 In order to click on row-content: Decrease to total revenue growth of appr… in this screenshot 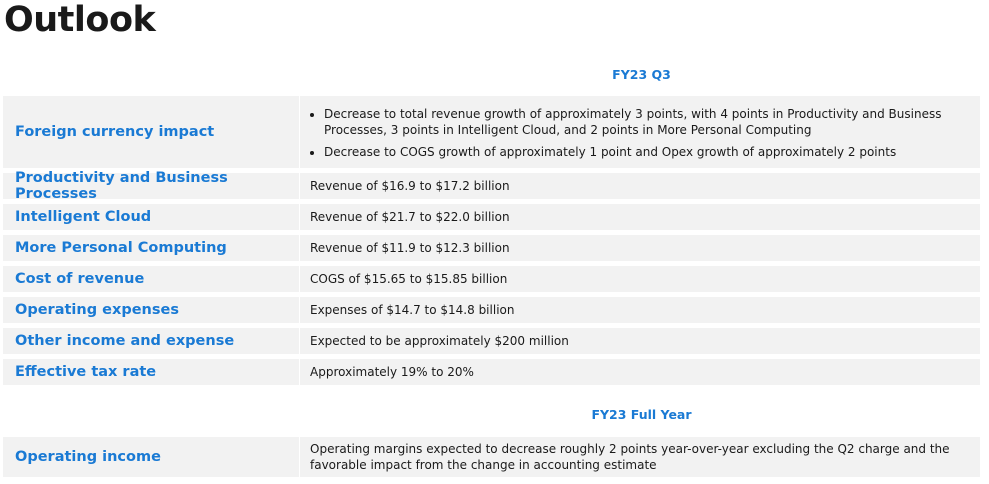, I will do `click(639, 132)`.